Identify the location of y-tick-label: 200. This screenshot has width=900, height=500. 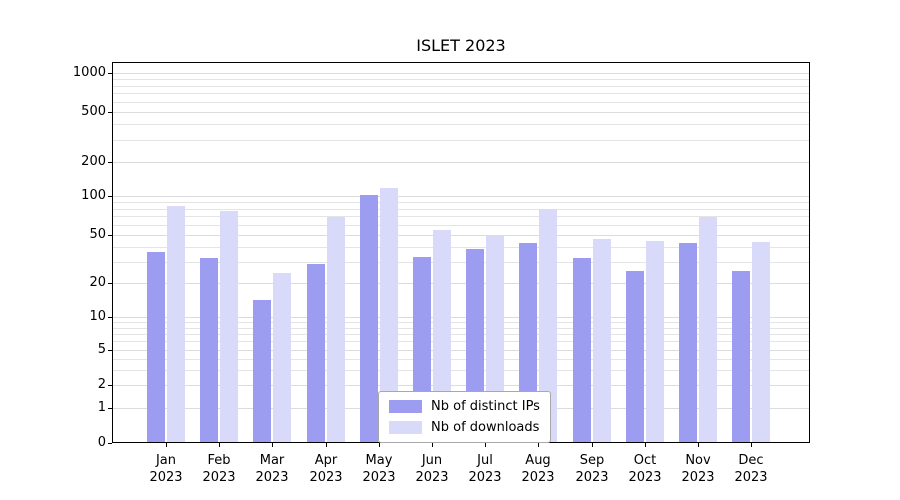
(93, 161).